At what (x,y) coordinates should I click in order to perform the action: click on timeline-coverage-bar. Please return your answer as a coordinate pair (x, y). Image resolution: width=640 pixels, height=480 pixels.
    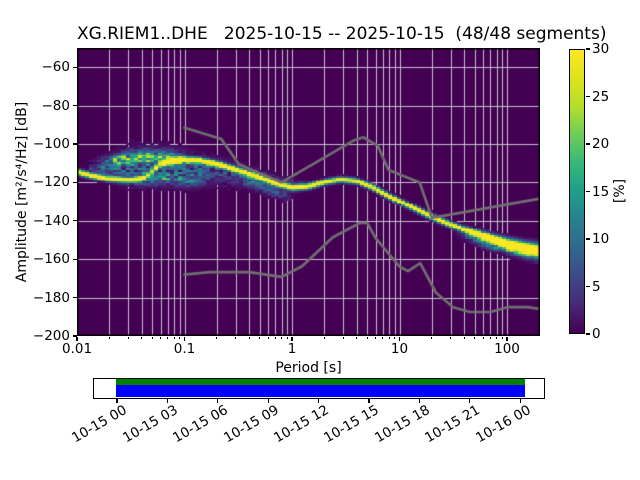
    Looking at the image, I should click on (319, 388).